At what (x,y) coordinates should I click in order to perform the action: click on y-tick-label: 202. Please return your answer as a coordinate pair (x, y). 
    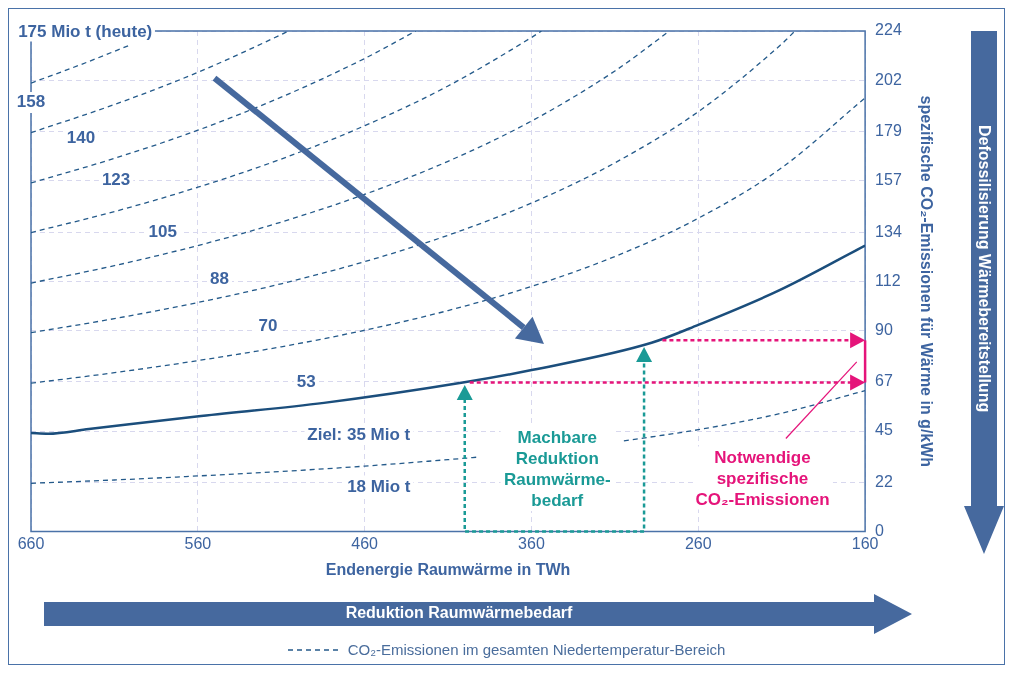
    Looking at the image, I should click on (888, 79).